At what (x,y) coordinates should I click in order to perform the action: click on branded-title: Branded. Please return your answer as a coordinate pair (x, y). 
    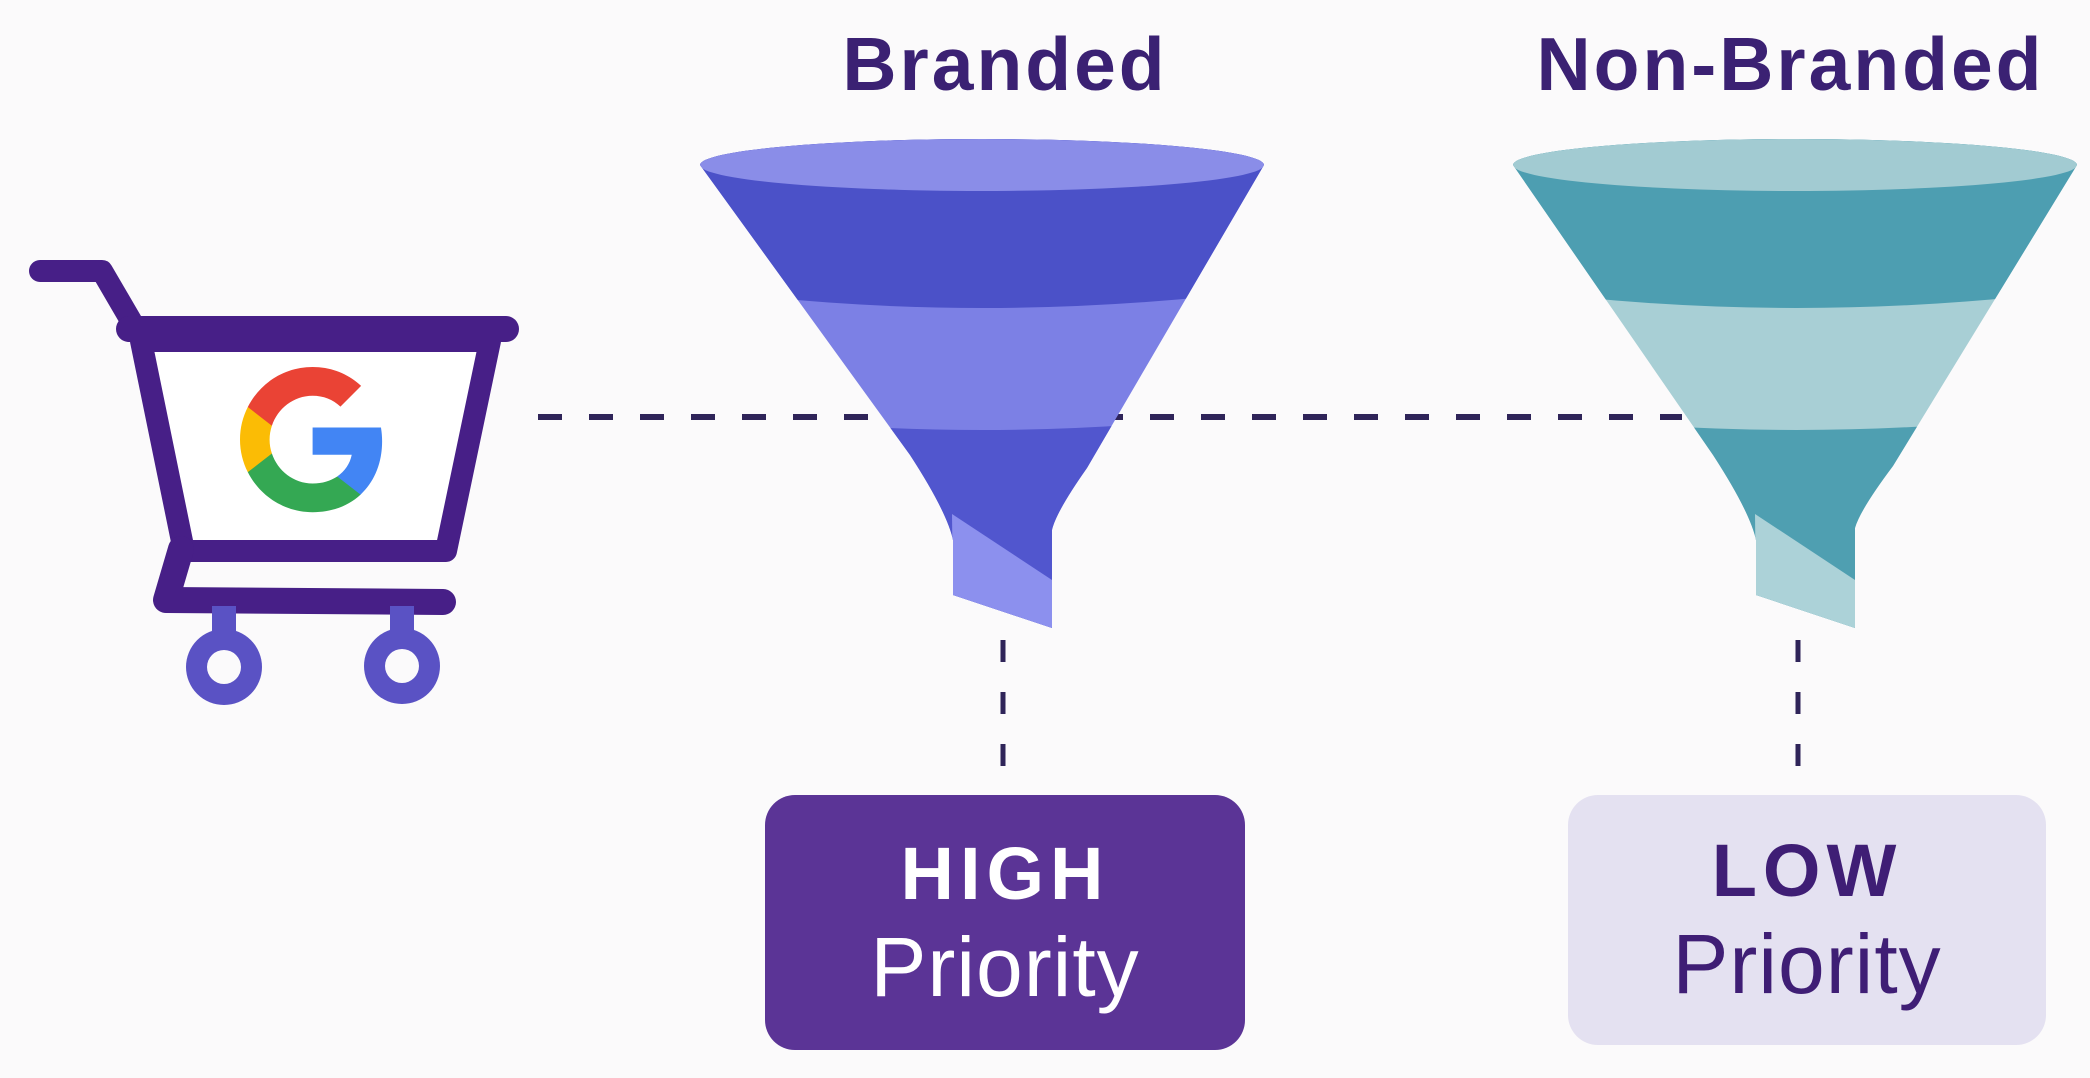
    Looking at the image, I should click on (1005, 64).